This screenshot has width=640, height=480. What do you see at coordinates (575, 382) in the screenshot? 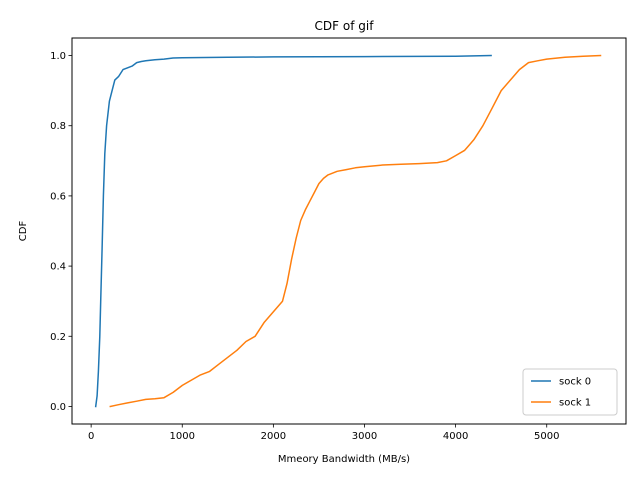
I see `legend-label-sock-0: sock 0` at bounding box center [575, 382].